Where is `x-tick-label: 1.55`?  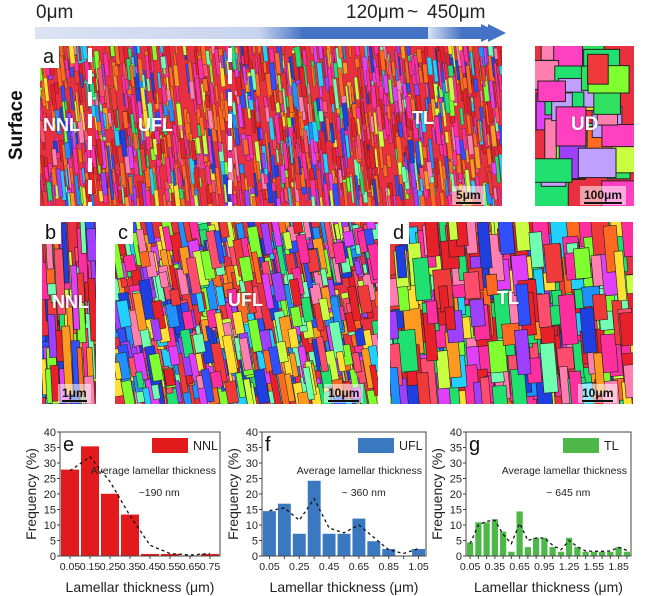
x-tick-label: 1.55 is located at coordinates (594, 567).